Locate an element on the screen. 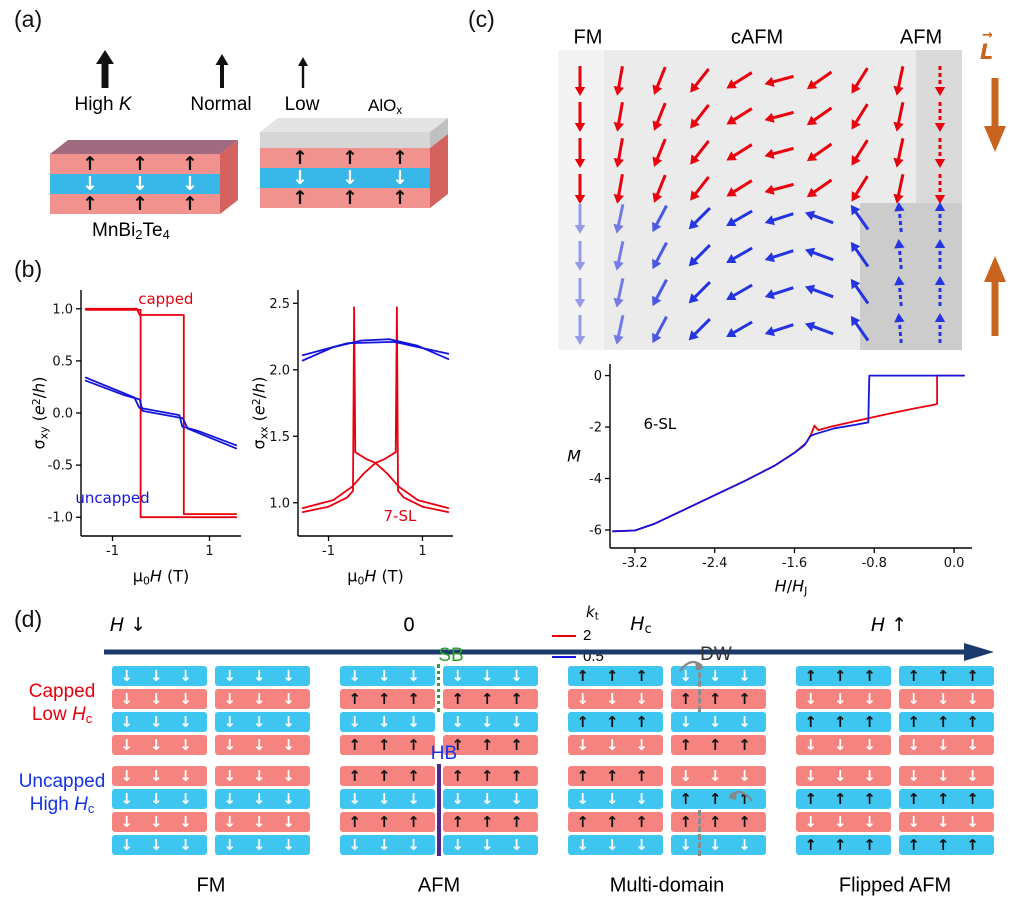 Image resolution: width=1020 pixels, height=920 pixels. y-tick-label: 1.0 is located at coordinates (62, 309).